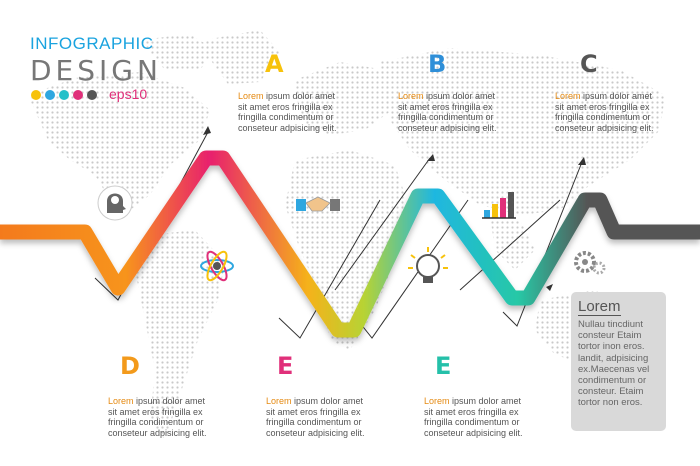 This screenshot has width=700, height=466. Describe the element at coordinates (217, 266) in the screenshot. I see `atom-people-icon` at that location.